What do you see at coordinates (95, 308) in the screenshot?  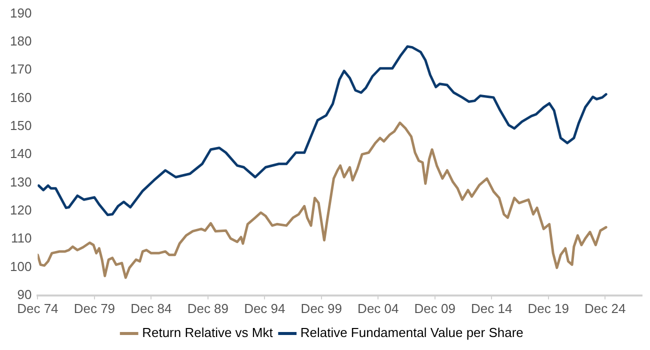 I see `x-tick-label: Dec 79` at bounding box center [95, 308].